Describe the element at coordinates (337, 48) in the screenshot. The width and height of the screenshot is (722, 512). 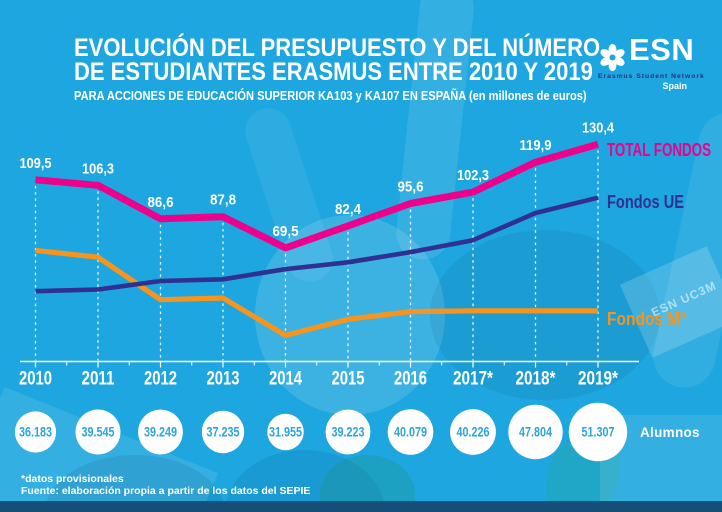
I see `page-title-line1: EVOLUCIÓN DEL PRESUPUESTO Y DEL NÚMERO` at that location.